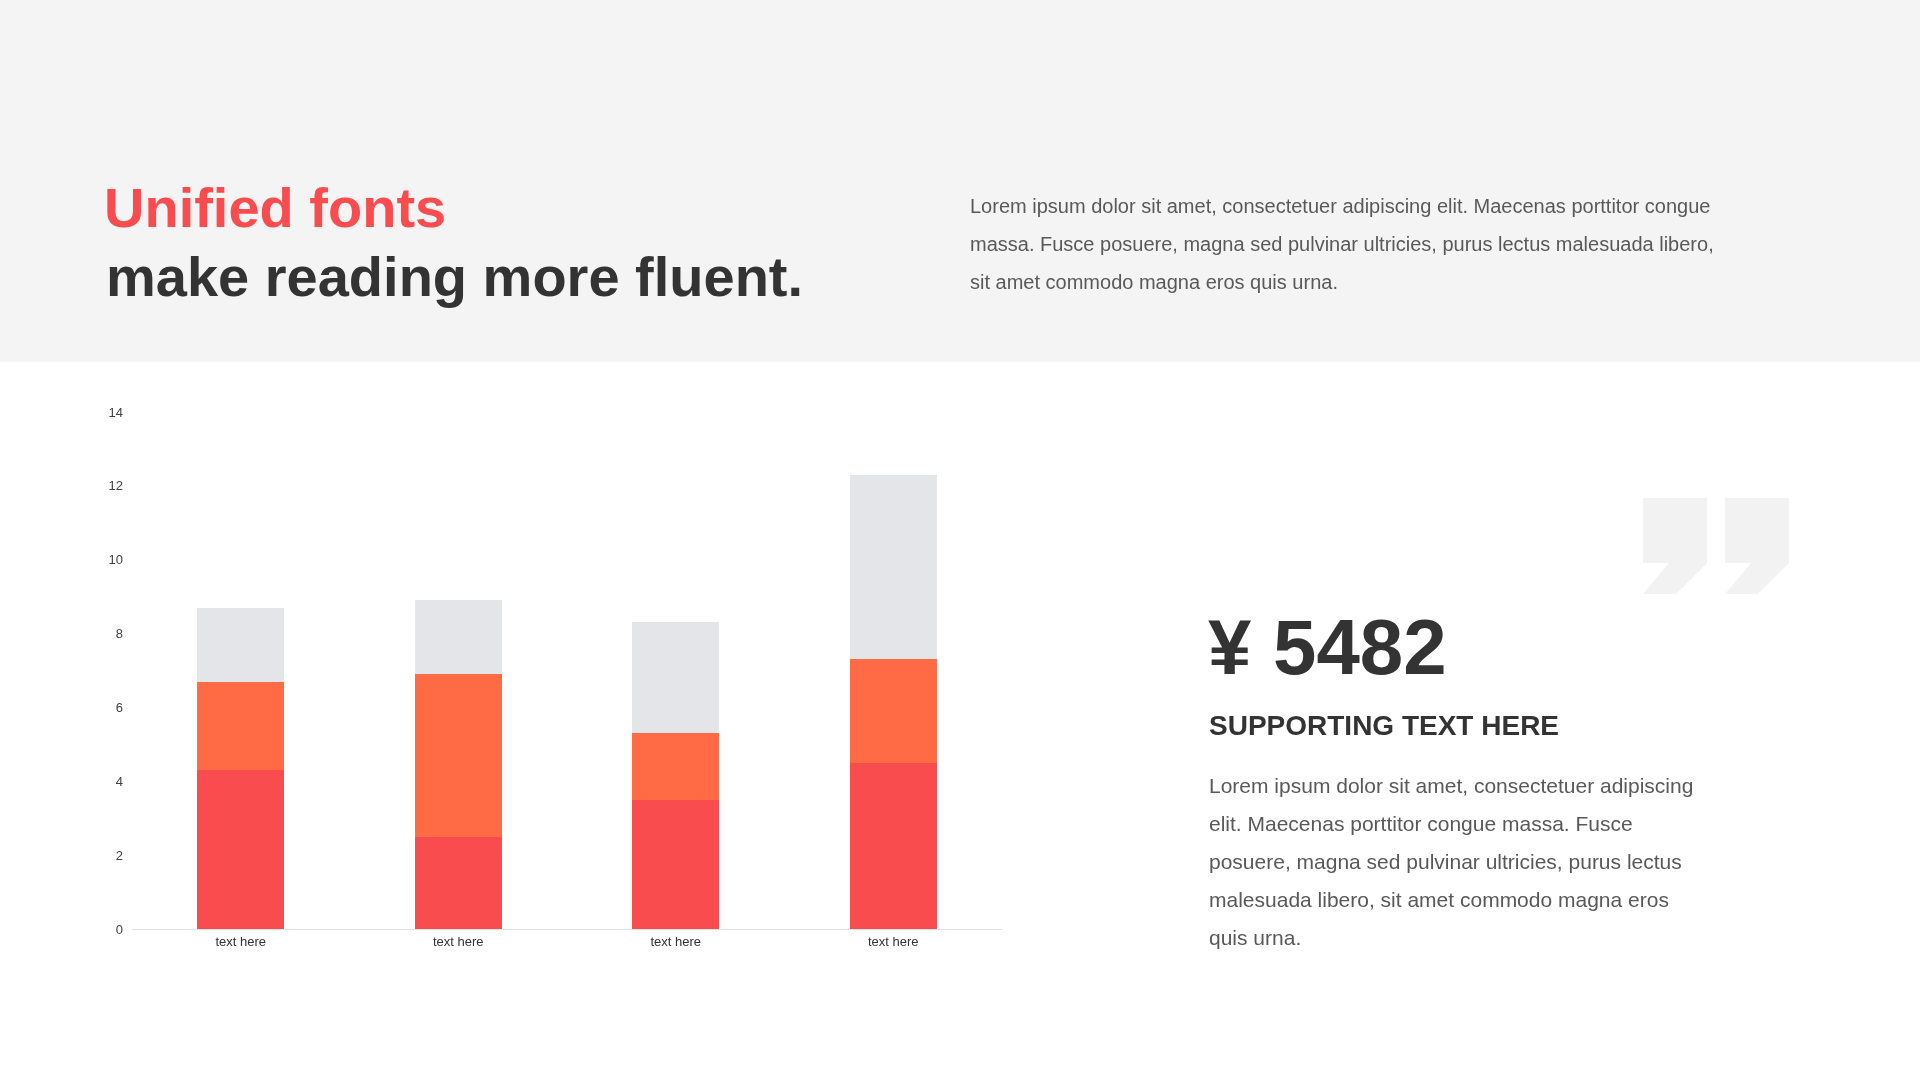 This screenshot has width=1920, height=1080. What do you see at coordinates (1384, 725) in the screenshot?
I see `text: SUPPORTING TEXT HERE` at bounding box center [1384, 725].